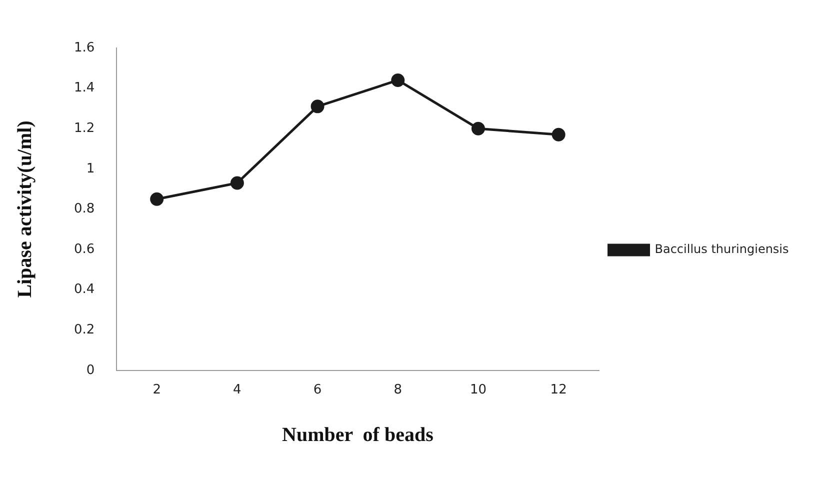 The image size is (825, 487). I want to click on x-tick-label: 12, so click(558, 390).